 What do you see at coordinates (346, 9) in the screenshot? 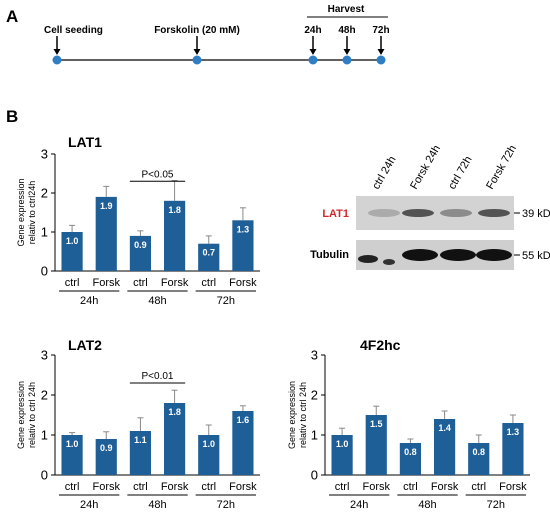
I see `harvest-label: Harvest` at bounding box center [346, 9].